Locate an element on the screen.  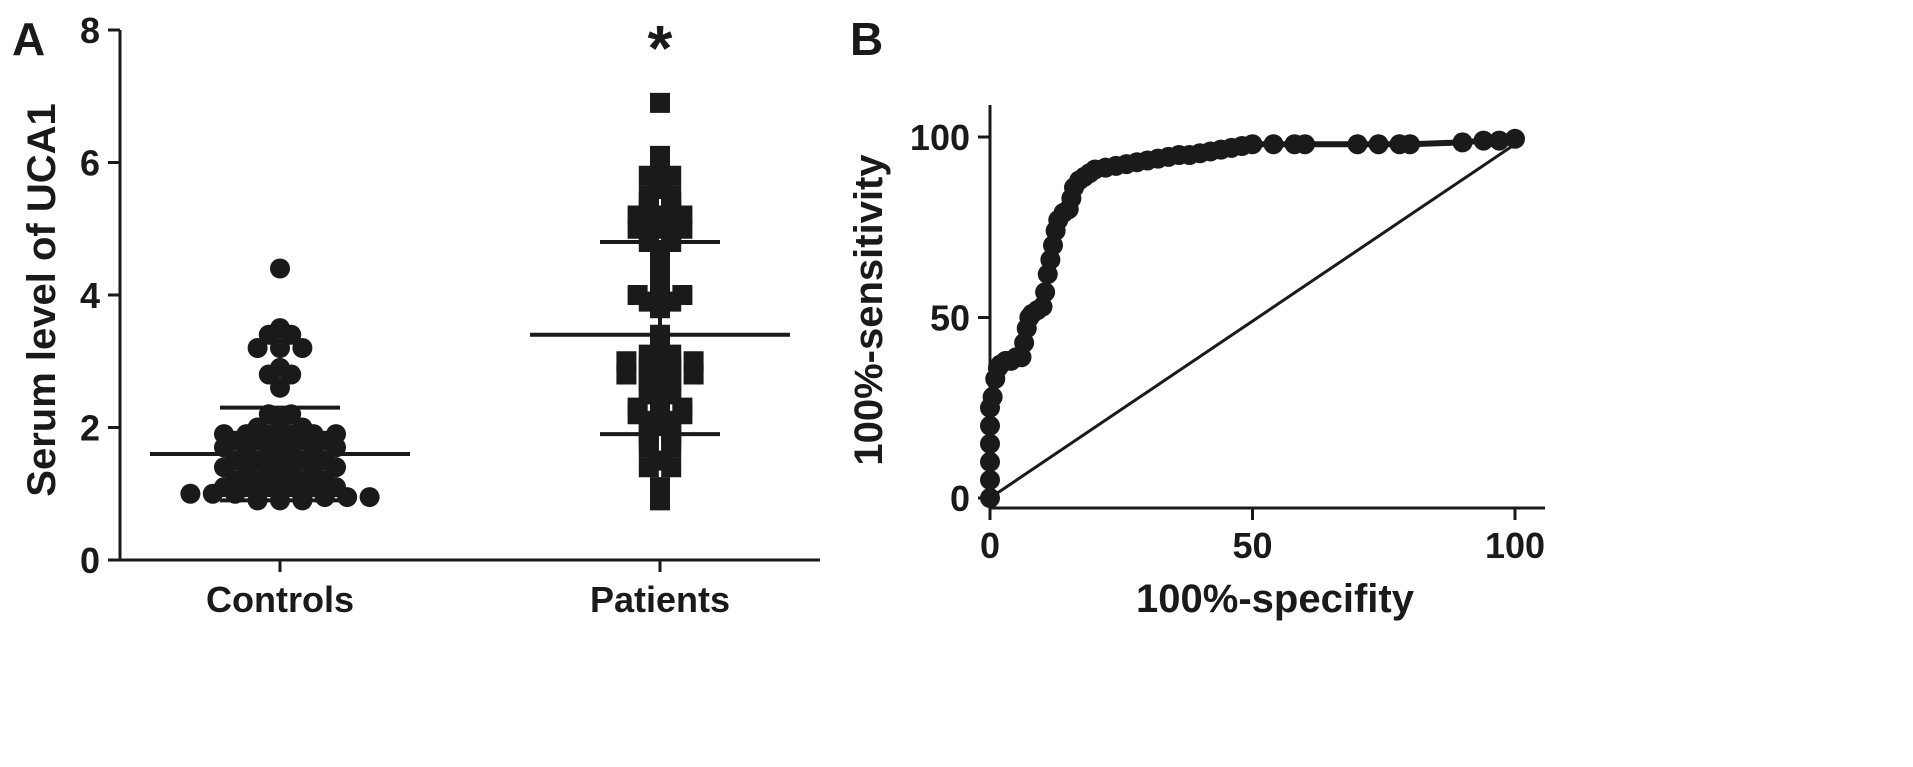
panel-a-y-axis-title: Serum level of UCA1 is located at coordinates (42, 299).